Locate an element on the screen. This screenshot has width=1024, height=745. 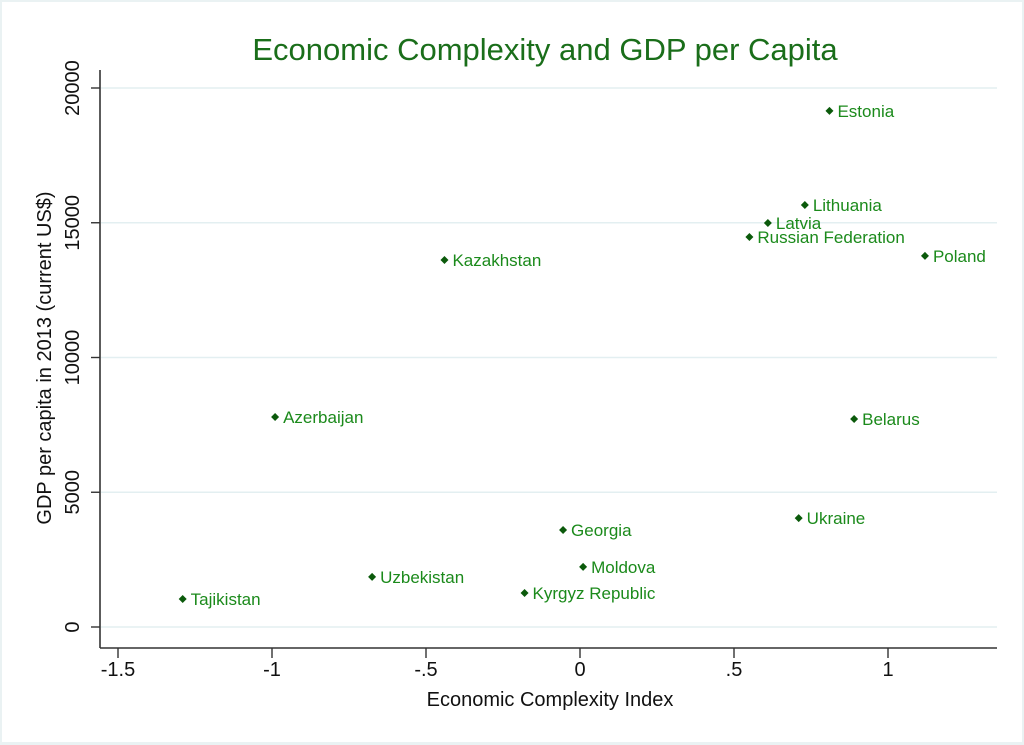
data-point: Tajikistan is located at coordinates (219, 599).